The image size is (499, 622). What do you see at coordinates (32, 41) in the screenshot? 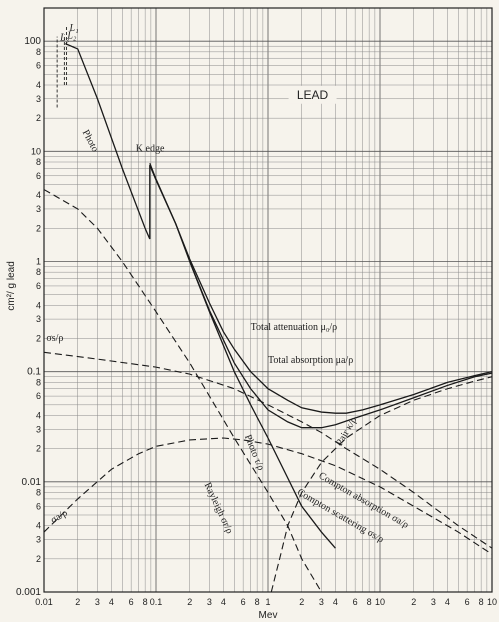
I see `y-tick-label: 100` at bounding box center [32, 41].